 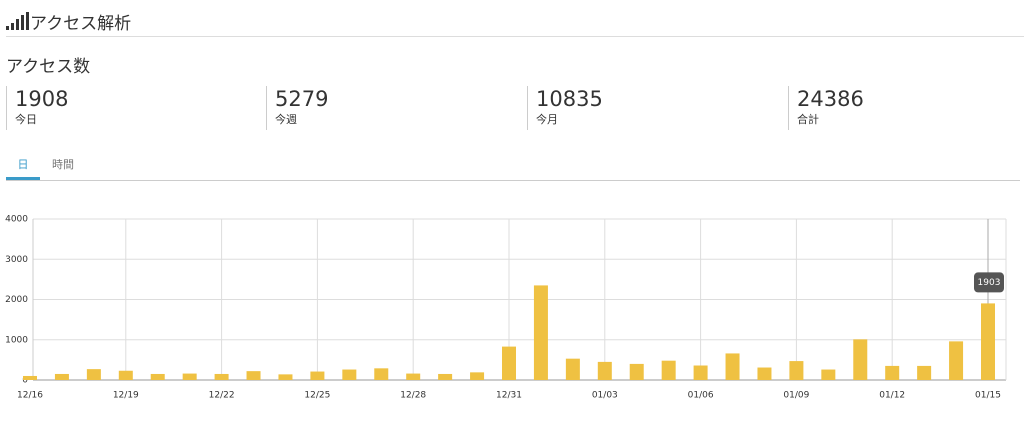 What do you see at coordinates (302, 99) in the screenshot?
I see `stat-value: 5279` at bounding box center [302, 99].